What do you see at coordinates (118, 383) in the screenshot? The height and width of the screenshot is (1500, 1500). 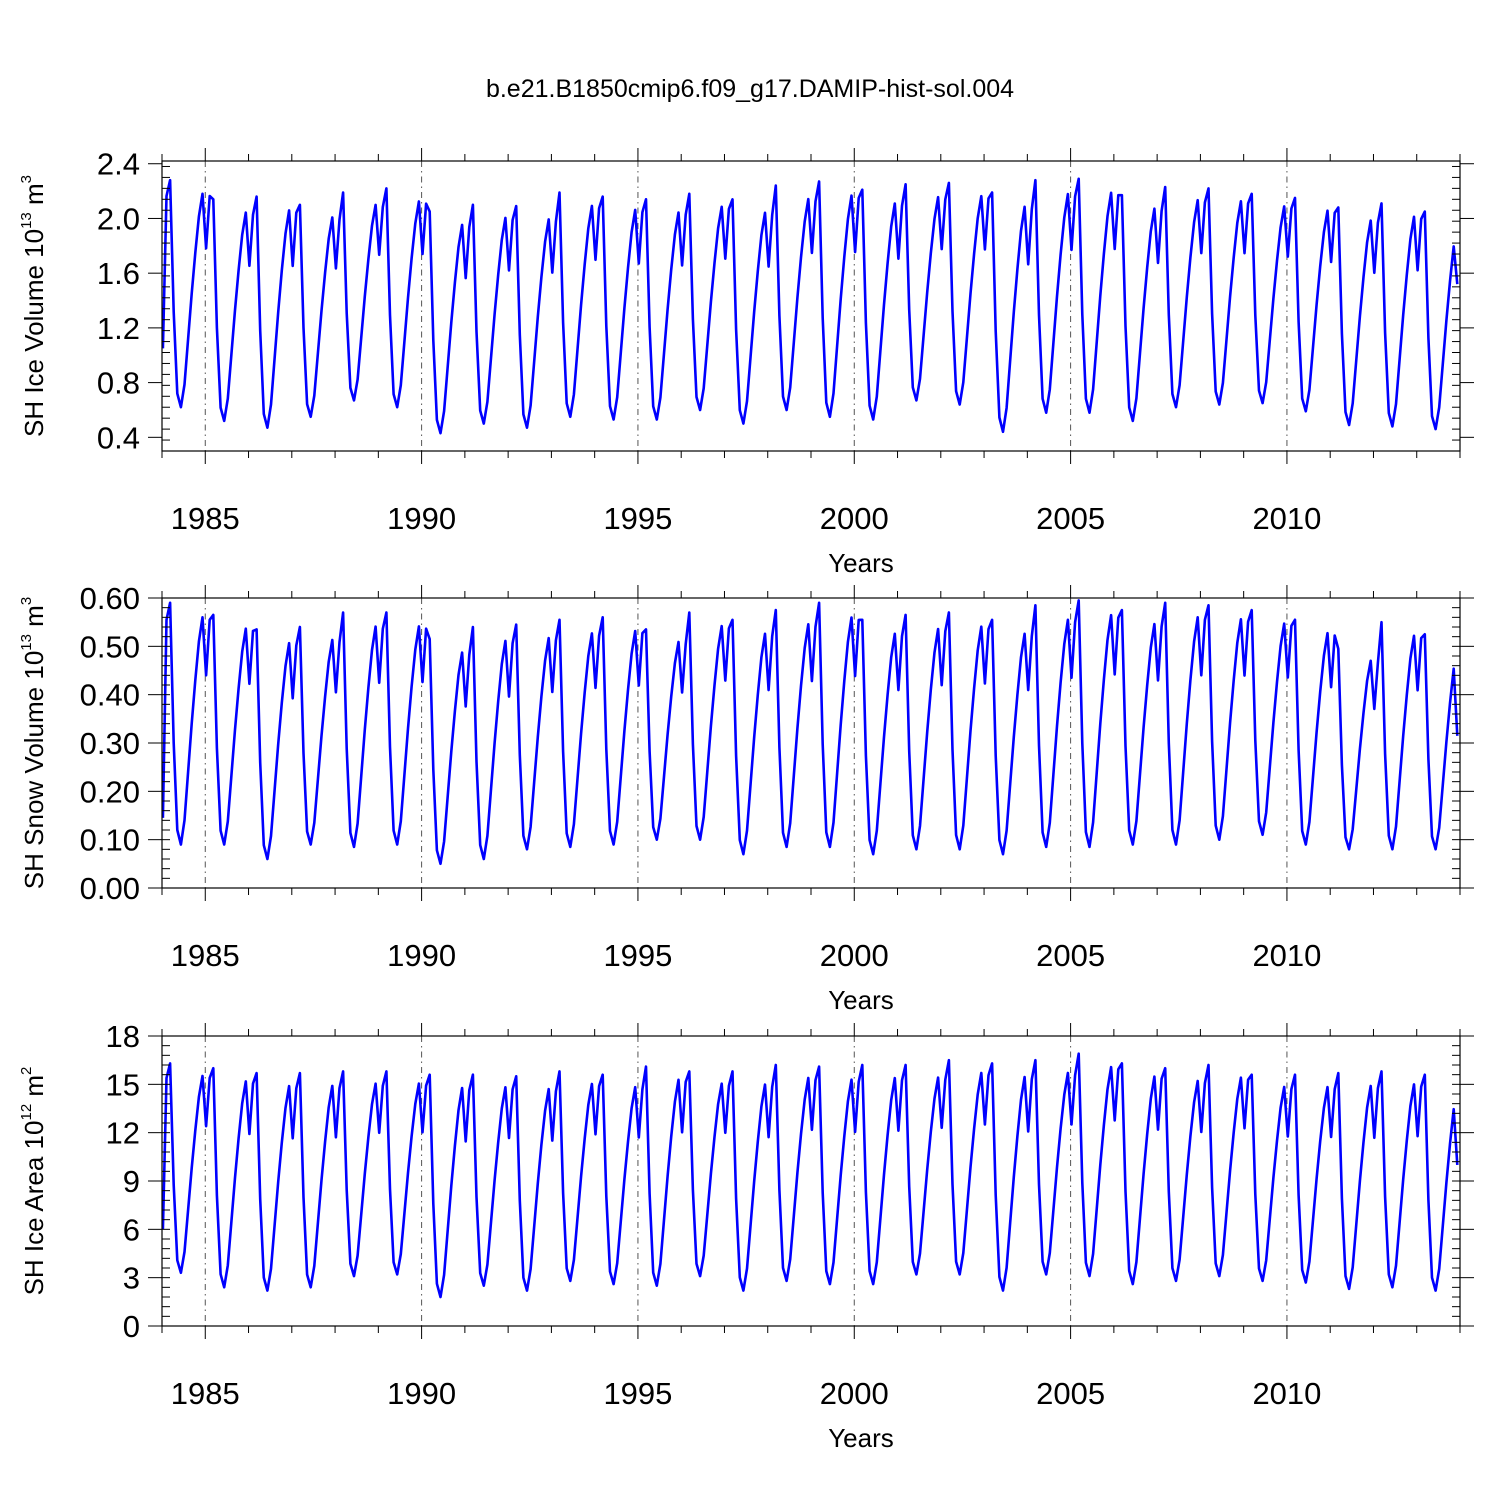 I see `y-tick-label: 0.8` at bounding box center [118, 383].